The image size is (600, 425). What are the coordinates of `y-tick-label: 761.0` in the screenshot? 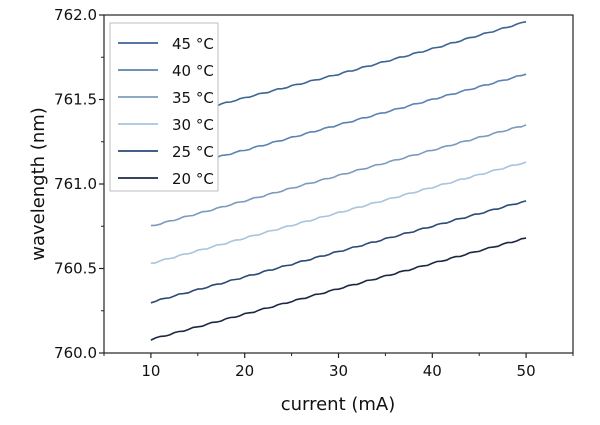 It's located at (75, 184).